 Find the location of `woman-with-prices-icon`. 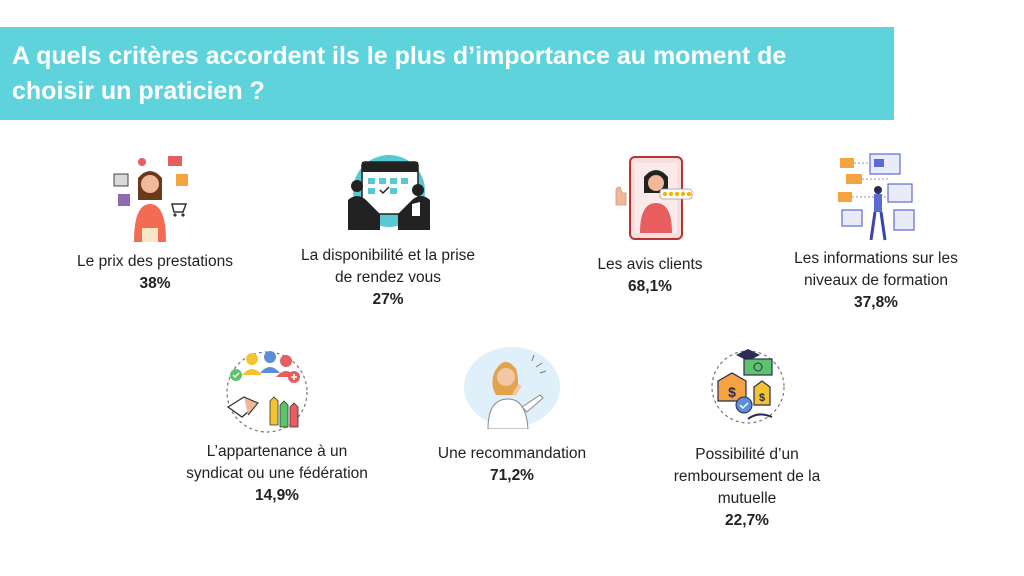

woman-with-prices-icon is located at coordinates (155, 195).